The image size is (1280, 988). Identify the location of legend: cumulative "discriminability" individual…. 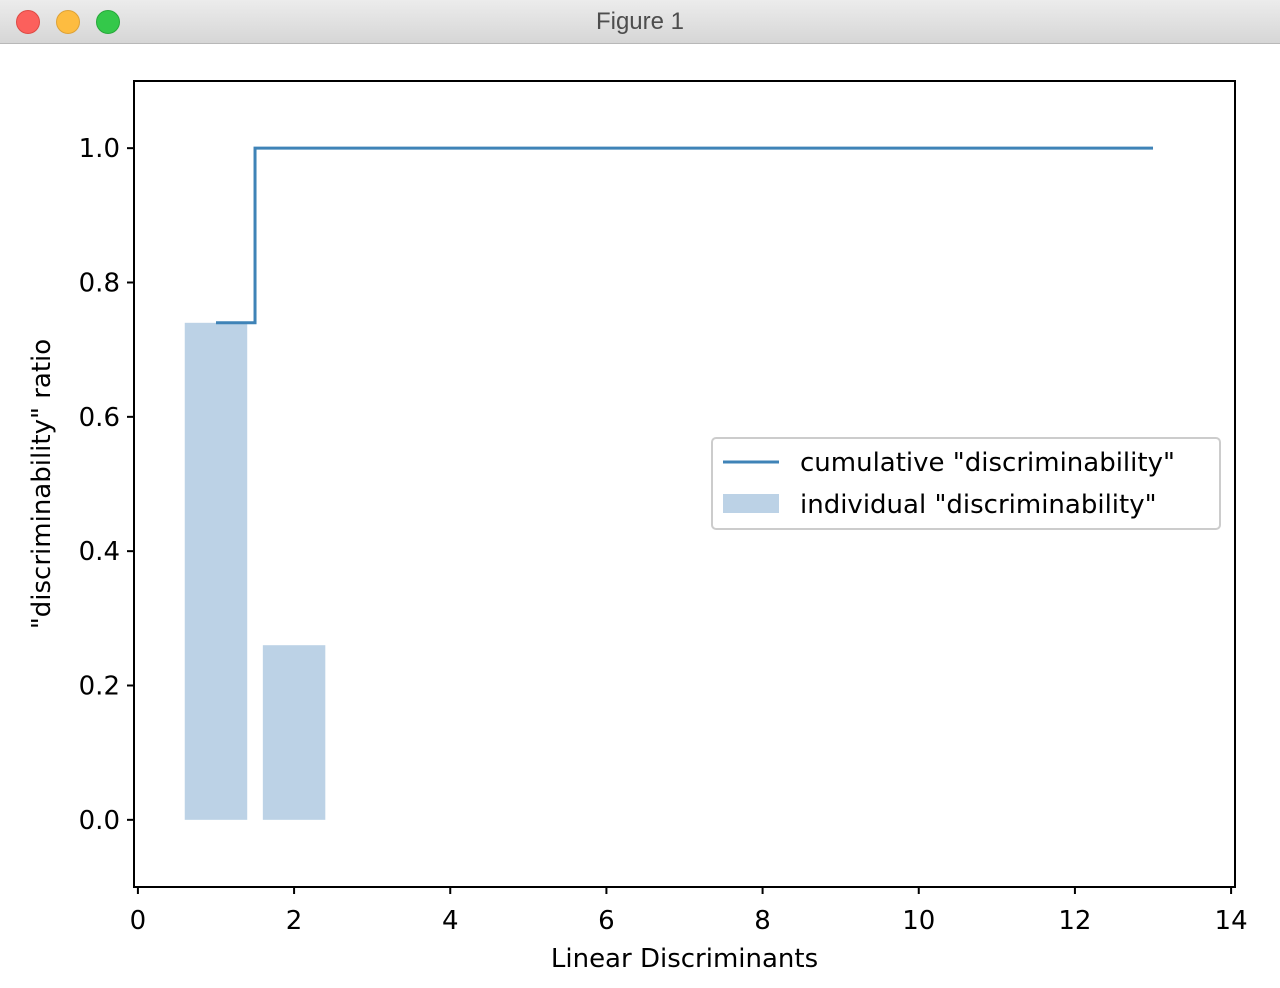
(966, 483).